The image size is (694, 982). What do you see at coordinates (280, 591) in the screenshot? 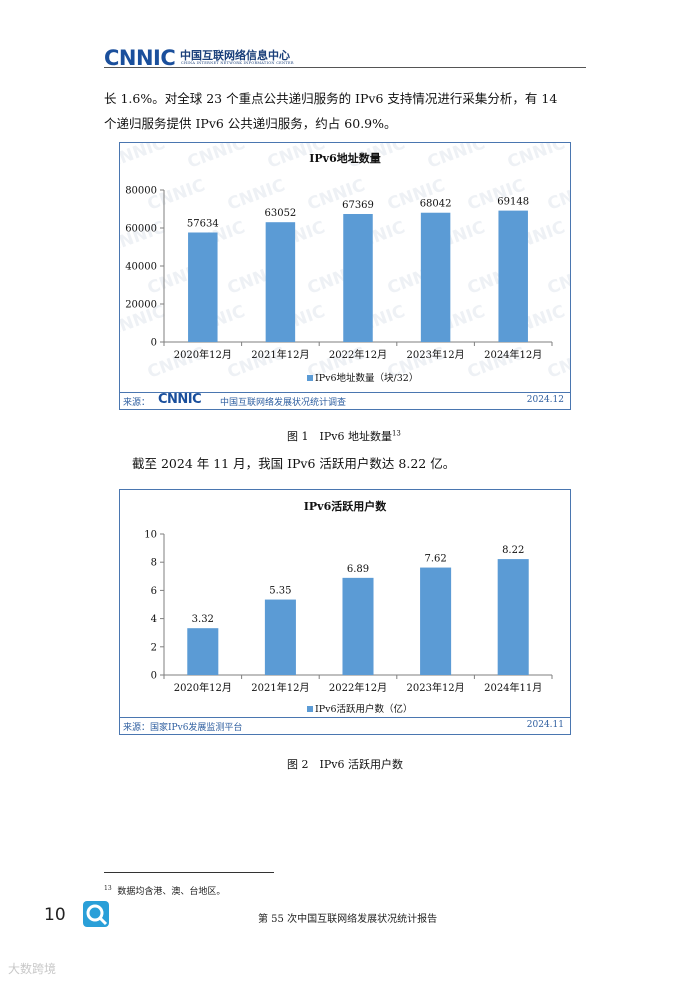
I see `data-label: 5.35` at bounding box center [280, 591].